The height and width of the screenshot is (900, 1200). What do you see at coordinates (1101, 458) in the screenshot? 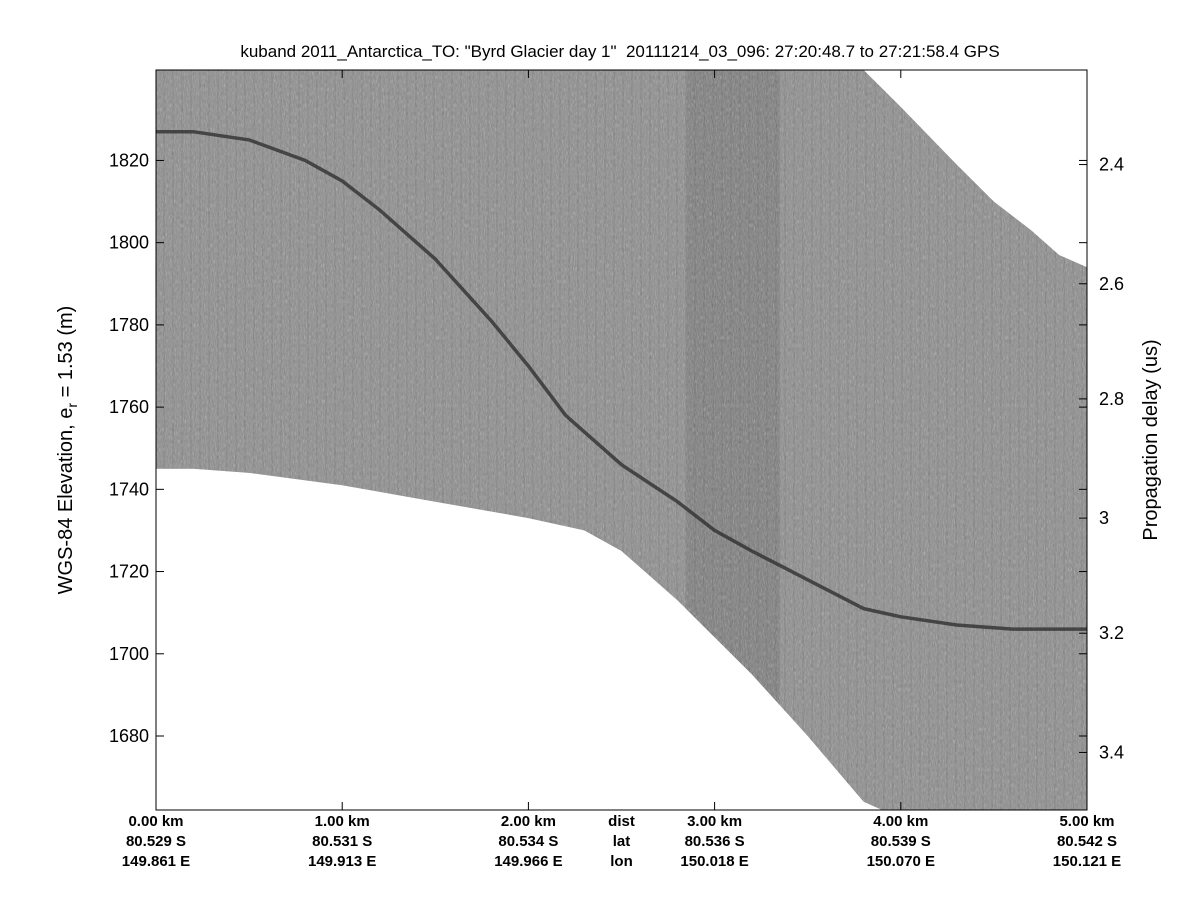
I see `right-axis: 2.4 2.6 2.8 3 3.2 3.4` at bounding box center [1101, 458].